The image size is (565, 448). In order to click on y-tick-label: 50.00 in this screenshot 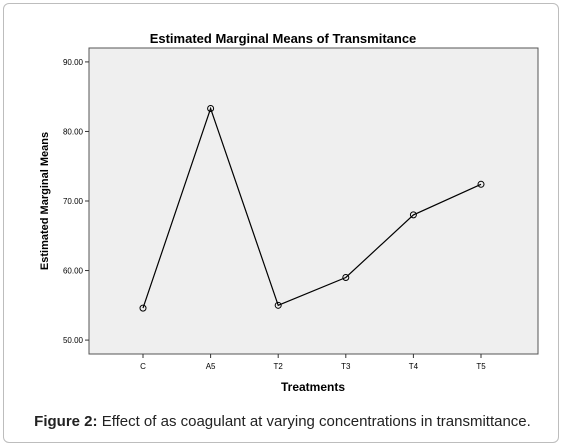, I will do `click(73, 340)`.